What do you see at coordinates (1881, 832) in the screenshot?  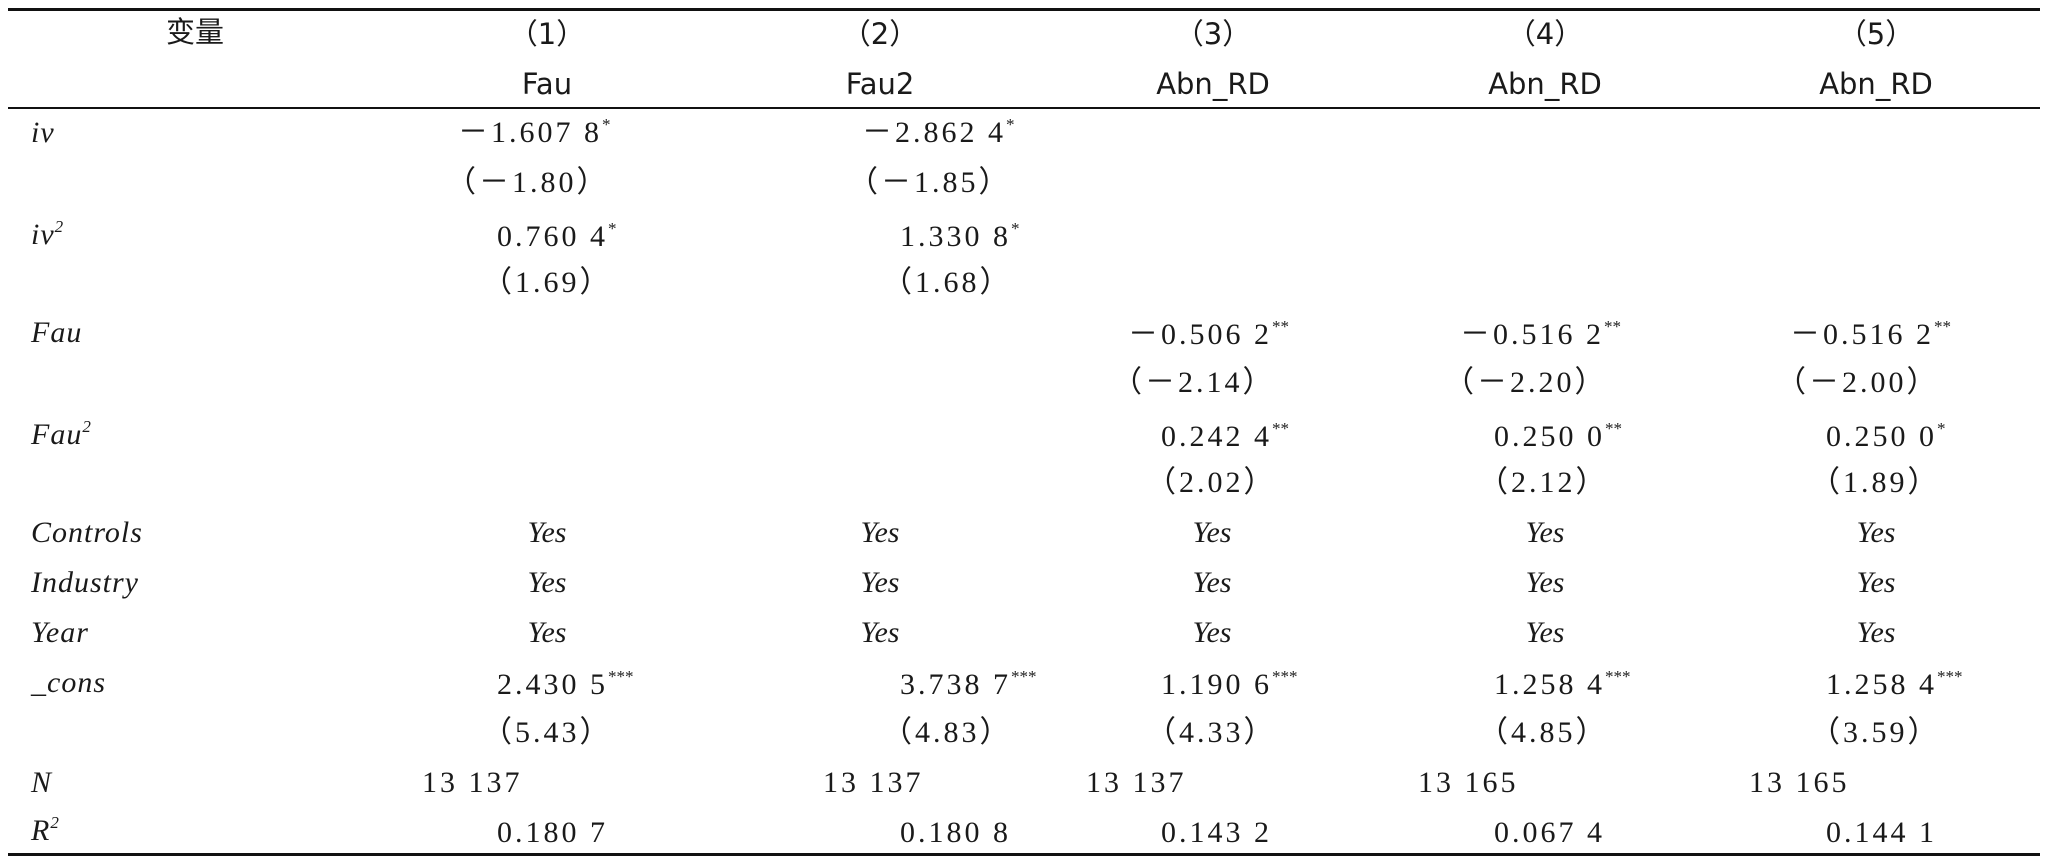 I see `r2-col5: 0.144 1` at bounding box center [1881, 832].